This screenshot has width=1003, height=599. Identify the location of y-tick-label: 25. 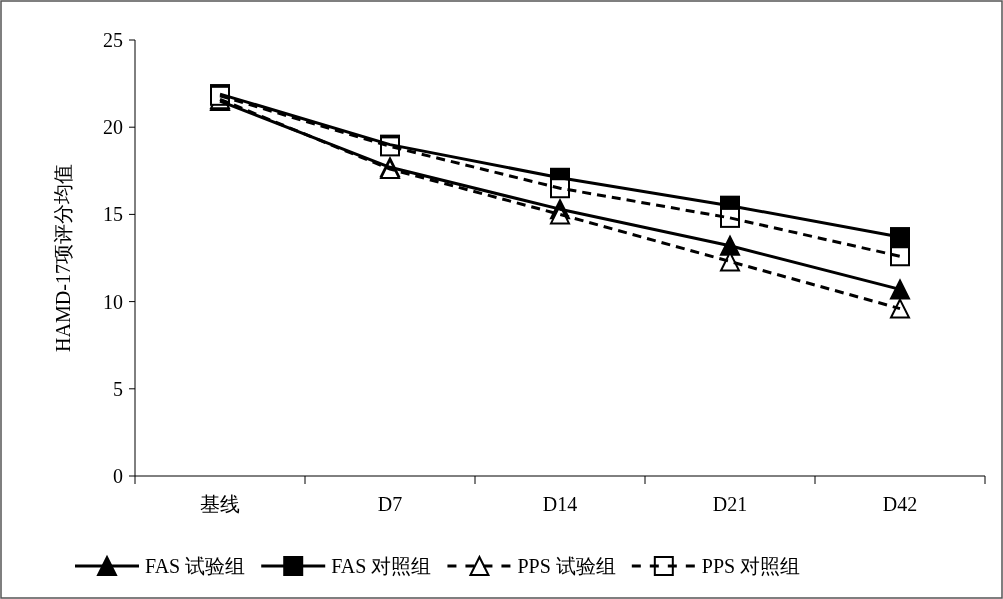
(113, 40).